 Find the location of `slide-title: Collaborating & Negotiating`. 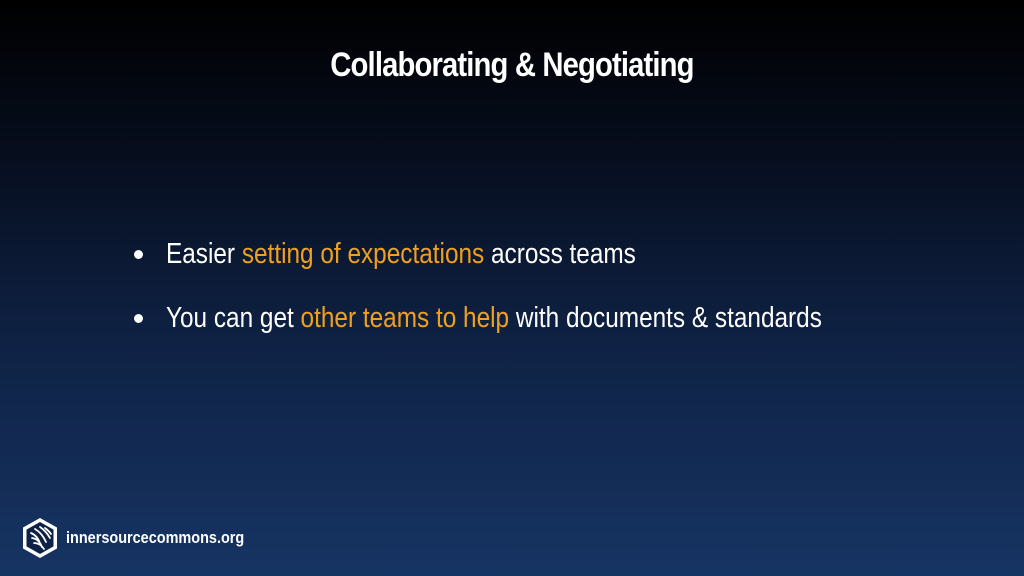

slide-title: Collaborating & Negotiating is located at coordinates (512, 65).